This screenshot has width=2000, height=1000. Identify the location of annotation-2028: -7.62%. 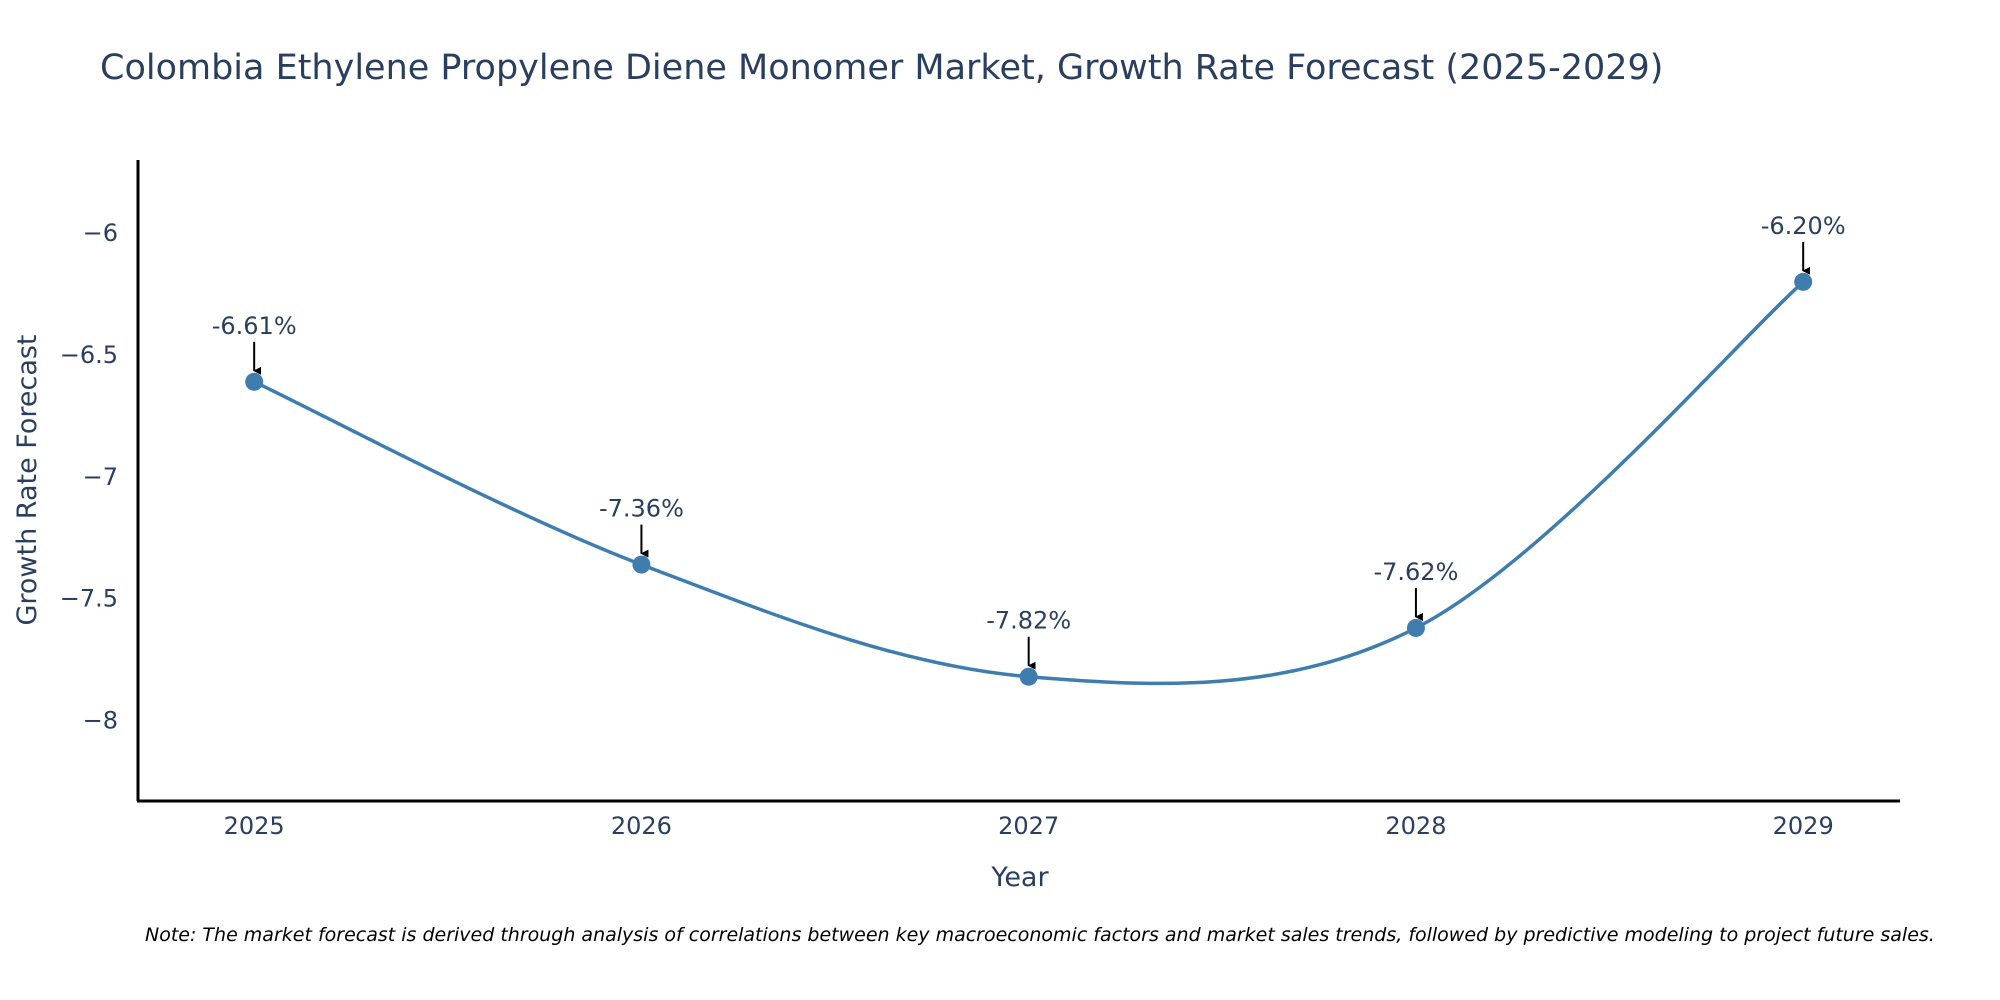
(1415, 589).